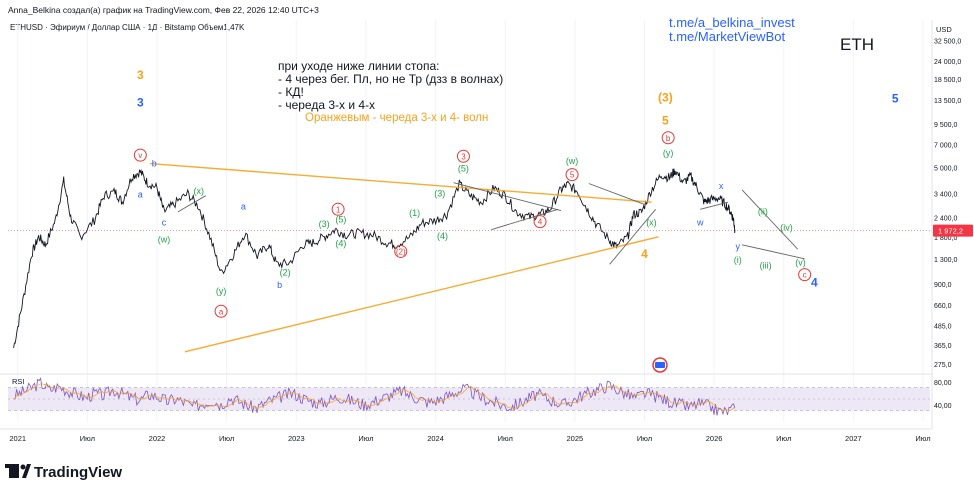 The height and width of the screenshot is (492, 974). What do you see at coordinates (575, 438) in the screenshot?
I see `time-tick-label: 2025` at bounding box center [575, 438].